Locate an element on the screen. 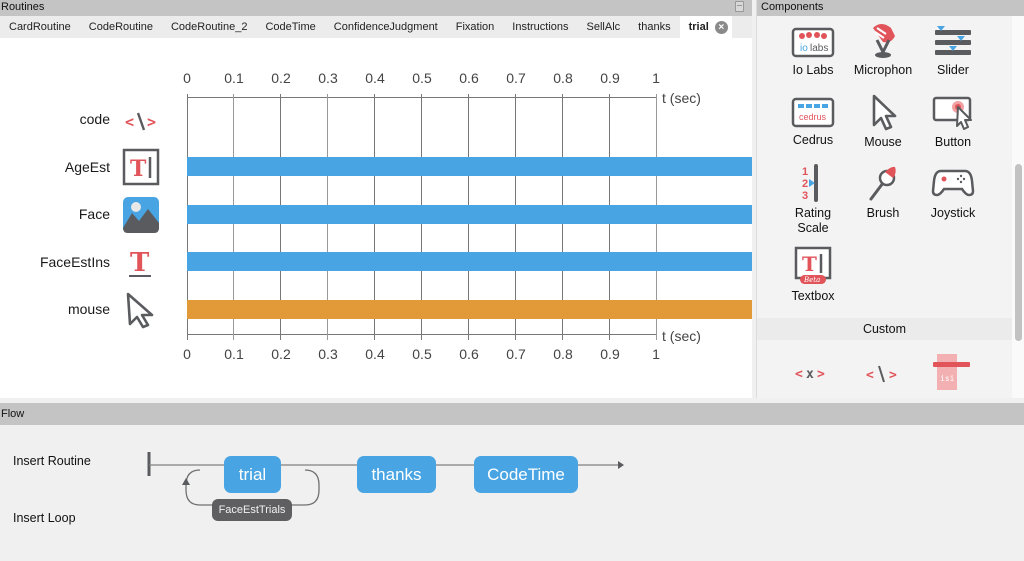  textbox-beta-icon: T Beta is located at coordinates (813, 265).